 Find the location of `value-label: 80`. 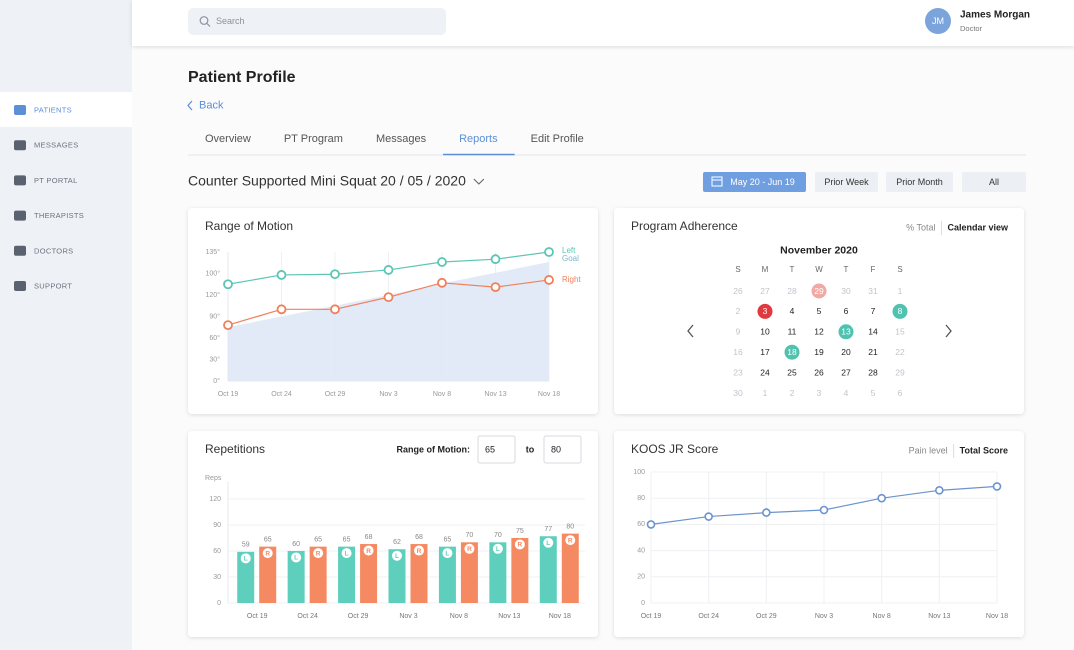

value-label: 80 is located at coordinates (570, 526).